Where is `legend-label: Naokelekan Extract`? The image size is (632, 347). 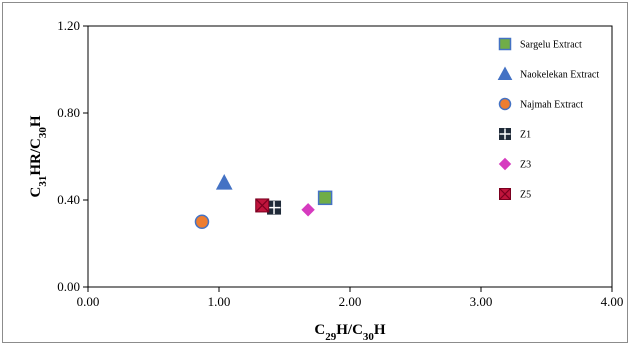
legend-label: Naokelekan Extract is located at coordinates (559, 75).